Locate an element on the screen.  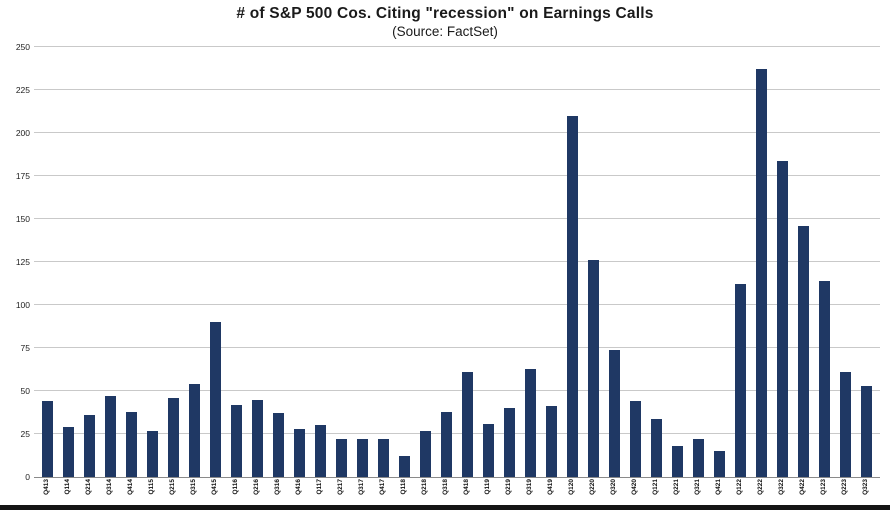
bar-Q122 is located at coordinates (740, 380).